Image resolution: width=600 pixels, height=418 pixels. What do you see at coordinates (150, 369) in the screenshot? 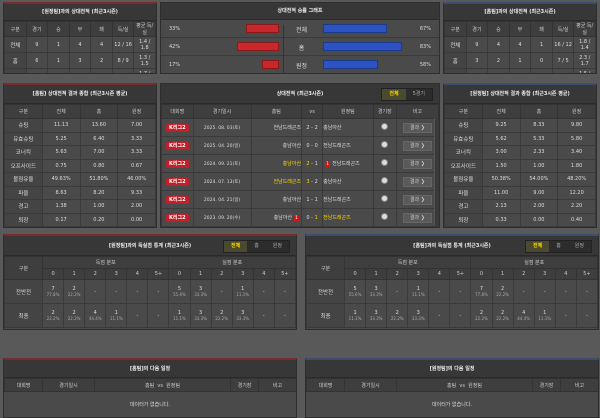
I see `panel-title: [홈팀]의 다음 일정` at bounding box center [150, 369].